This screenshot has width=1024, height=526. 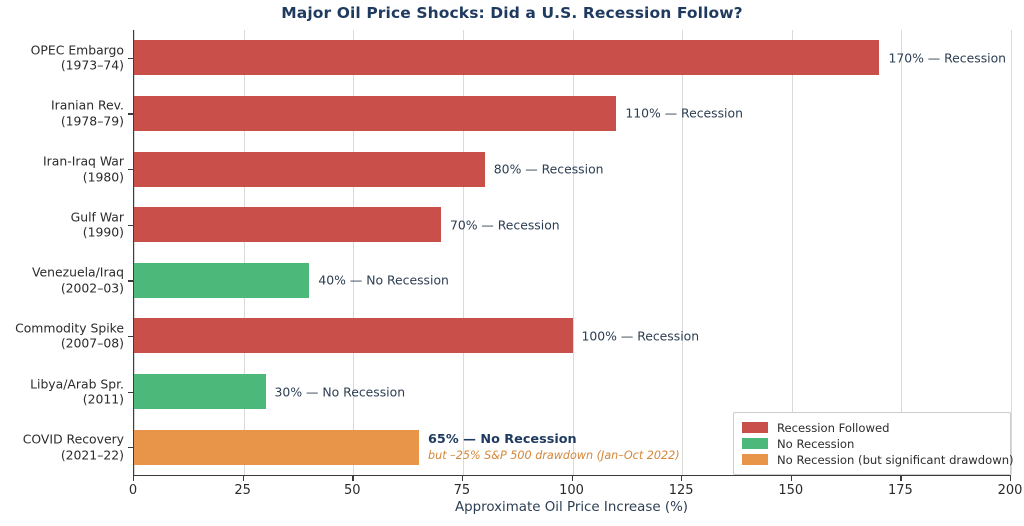 What do you see at coordinates (816, 443) in the screenshot?
I see `legend-label: No Recession` at bounding box center [816, 443].